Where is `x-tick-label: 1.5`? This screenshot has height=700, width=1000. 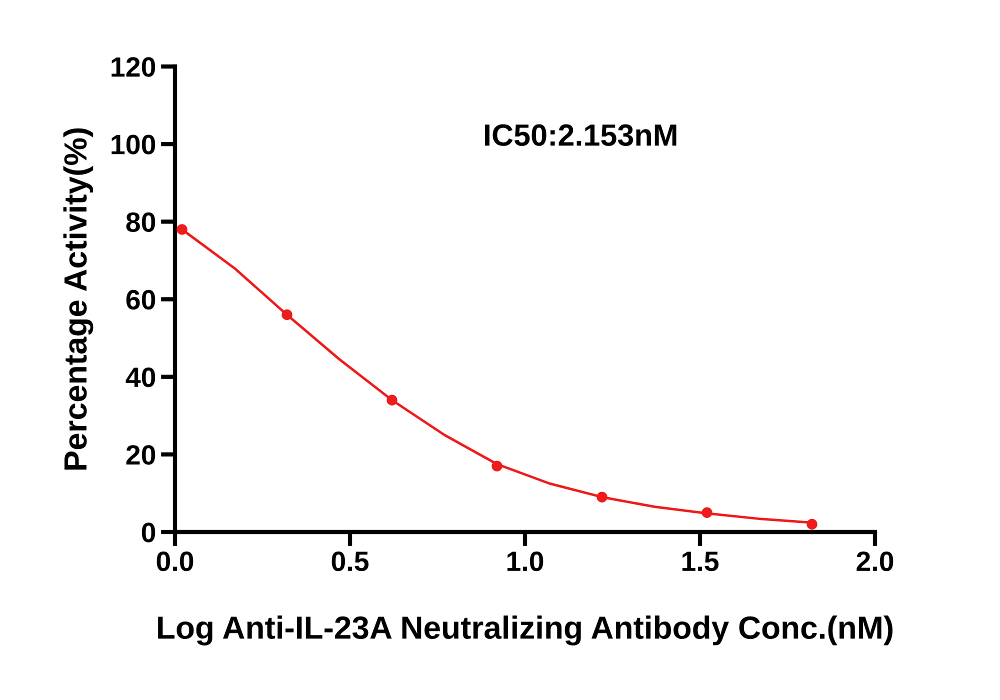
x-tick-label: 1.5 is located at coordinates (700, 562).